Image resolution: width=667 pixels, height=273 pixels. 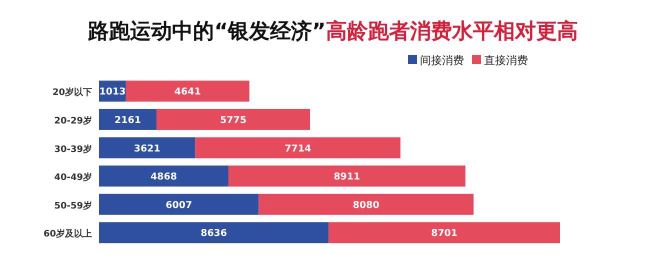 I want to click on y-tick-label: 30-39岁, so click(x=73, y=149).